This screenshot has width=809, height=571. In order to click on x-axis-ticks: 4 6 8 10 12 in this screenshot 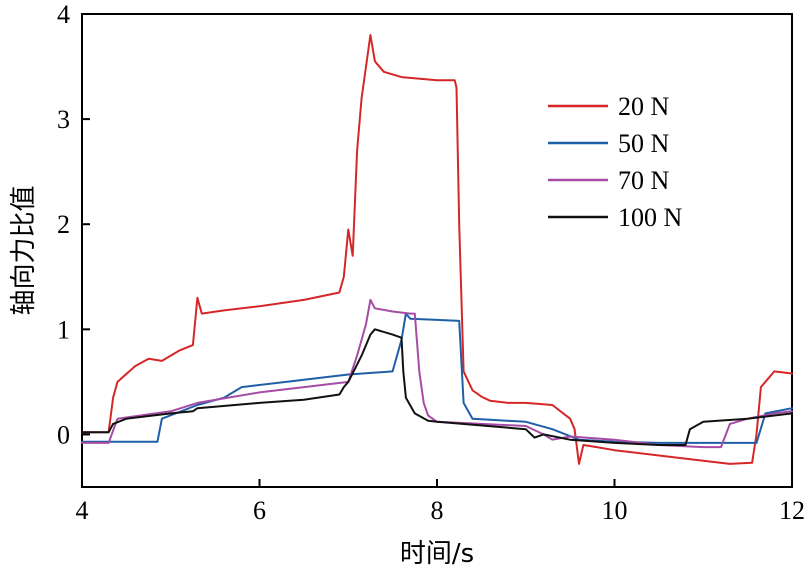, I will do `click(440, 502)`.